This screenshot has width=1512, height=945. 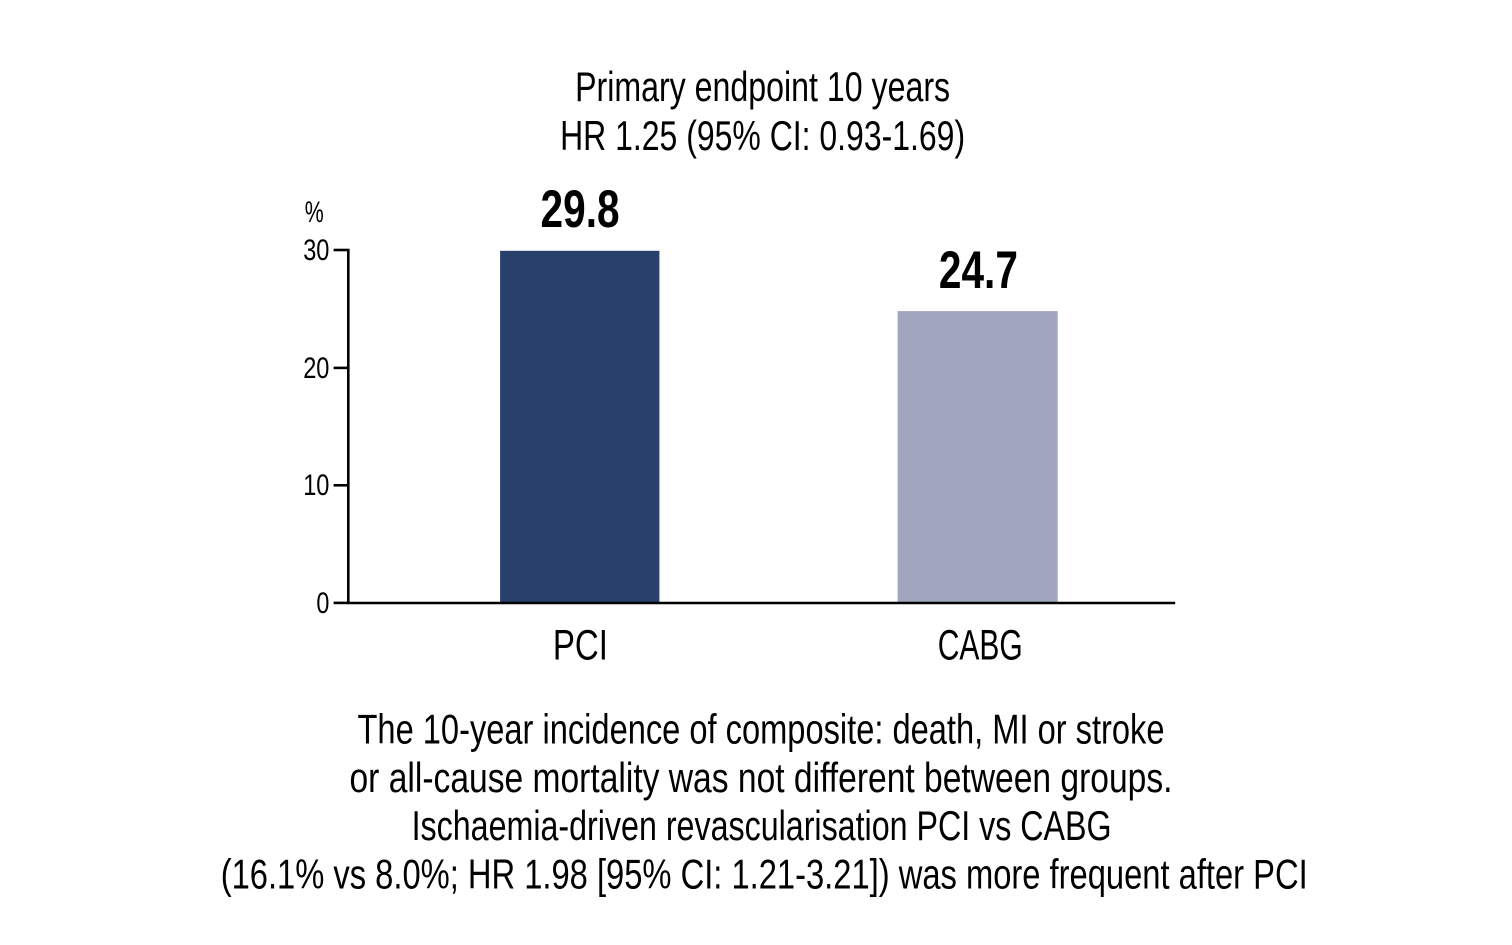 What do you see at coordinates (978, 270) in the screenshot?
I see `svg-text: 24.7` at bounding box center [978, 270].